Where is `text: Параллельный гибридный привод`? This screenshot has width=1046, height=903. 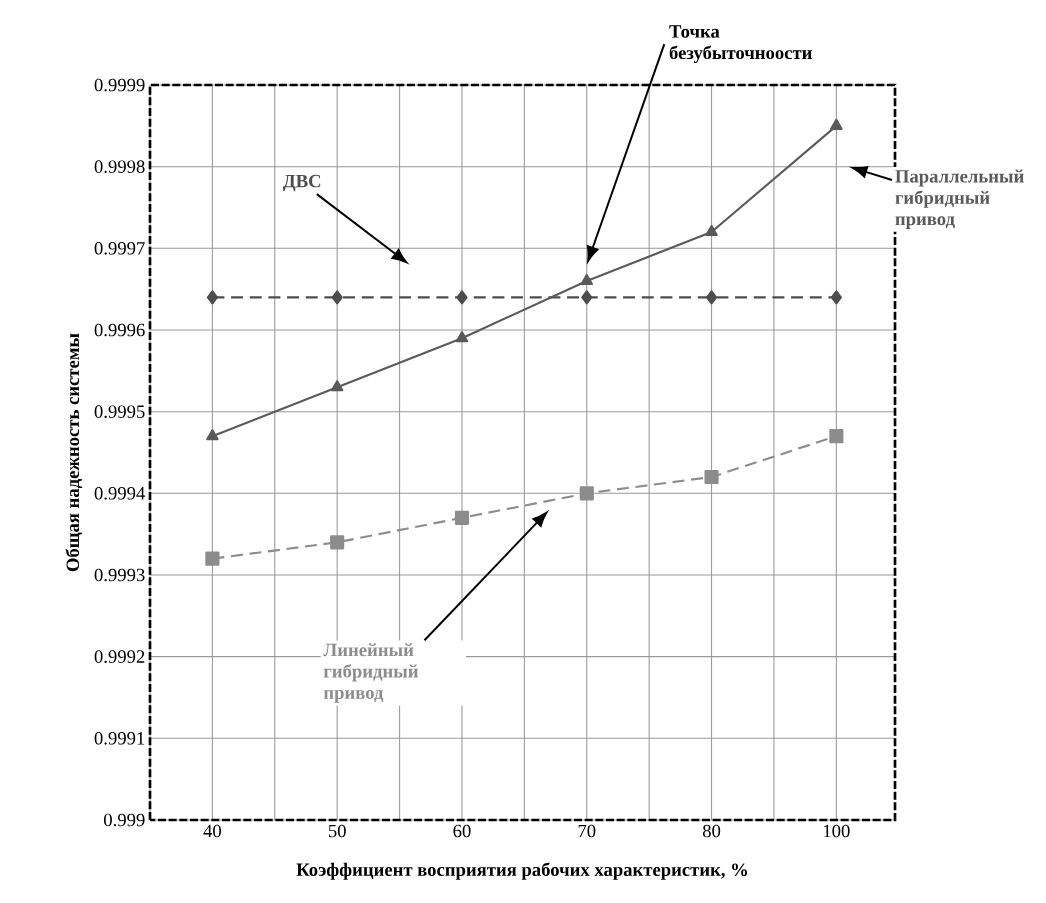
text: Параллельный гибридный привод is located at coordinates (959, 199).